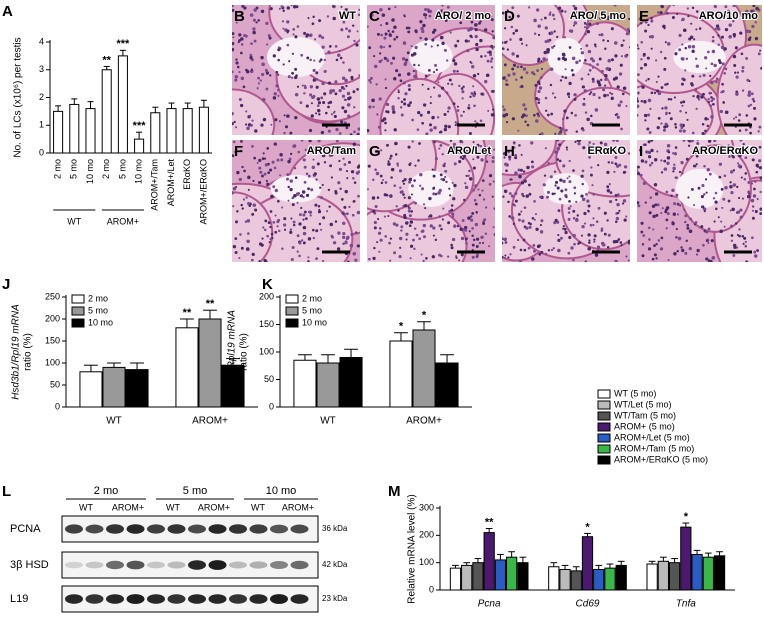 The image size is (764, 622). Describe the element at coordinates (122, 169) in the screenshot. I see `x-tick-label: 5 mo` at that location.